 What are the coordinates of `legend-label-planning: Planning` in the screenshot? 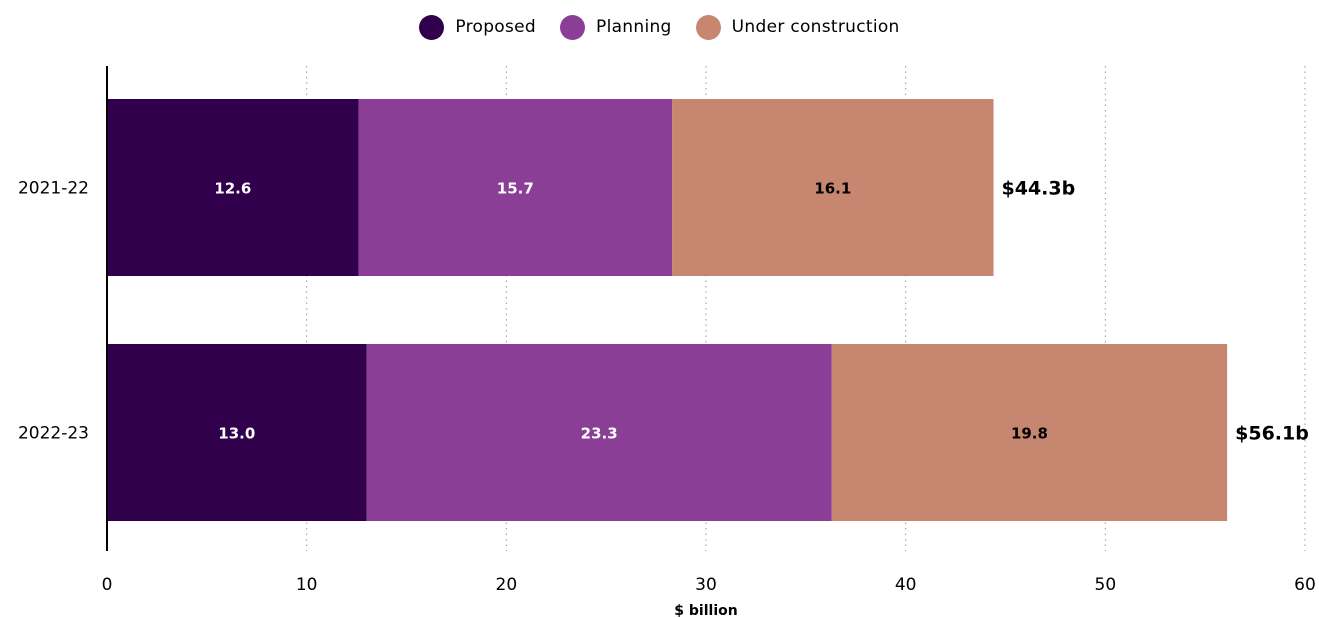 It's located at (634, 27).